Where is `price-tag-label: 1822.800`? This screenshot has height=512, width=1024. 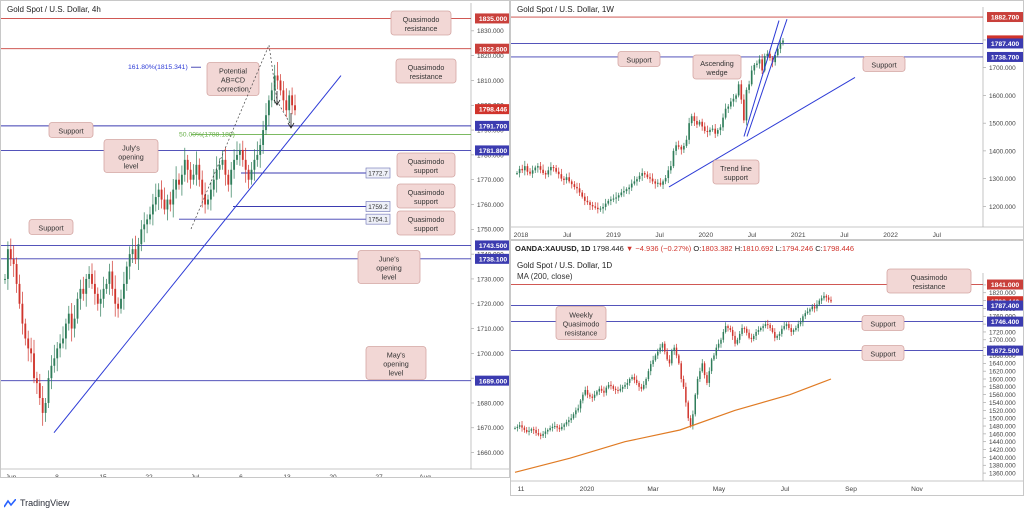
price-tag-label: 1822.800 is located at coordinates (493, 49).